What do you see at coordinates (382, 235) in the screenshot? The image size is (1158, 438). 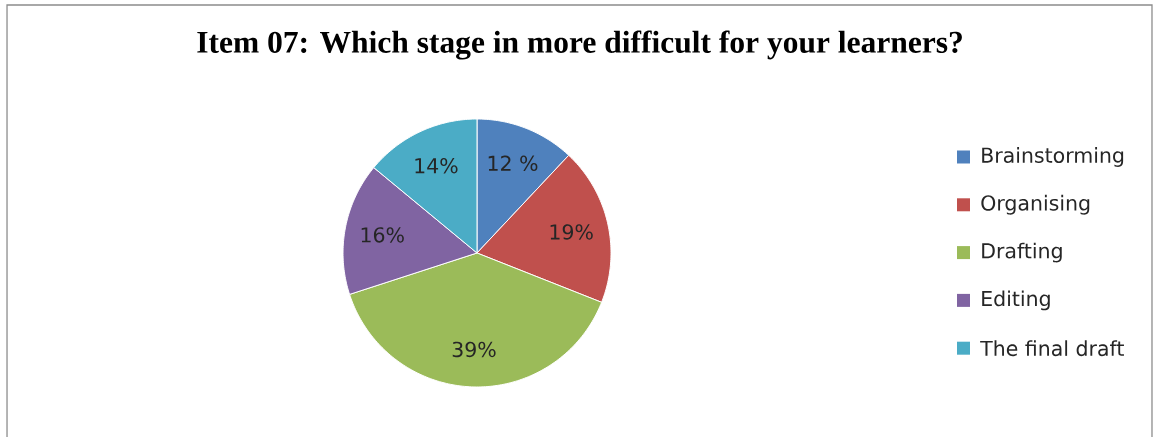 I see `data-label: 16%` at bounding box center [382, 235].